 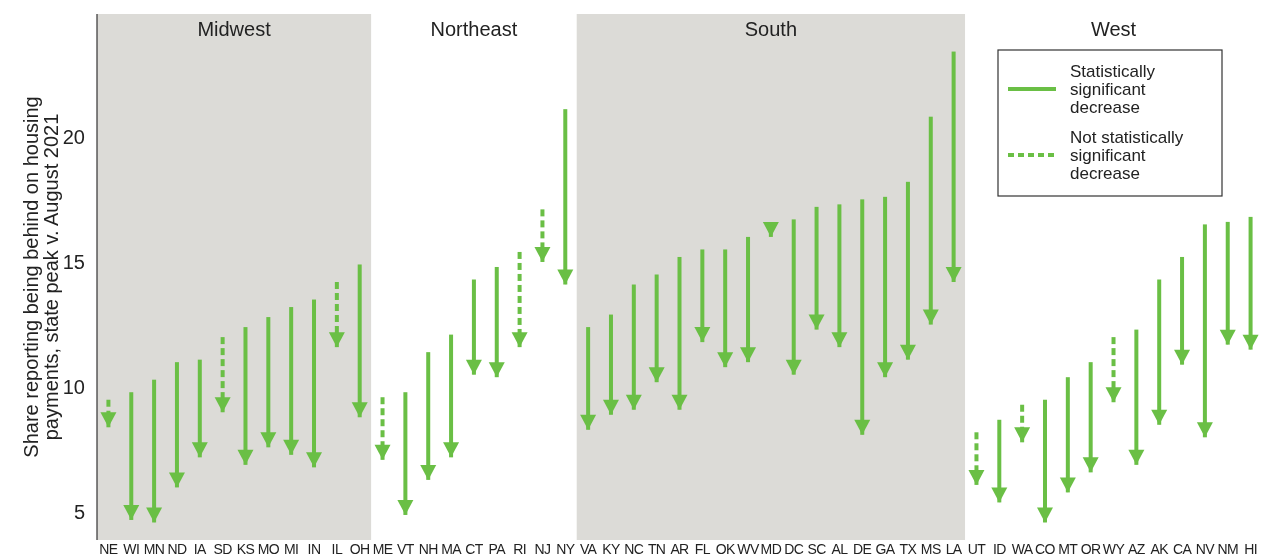 What do you see at coordinates (611, 548) in the screenshot?
I see `x-tick-label: KY` at bounding box center [611, 548].